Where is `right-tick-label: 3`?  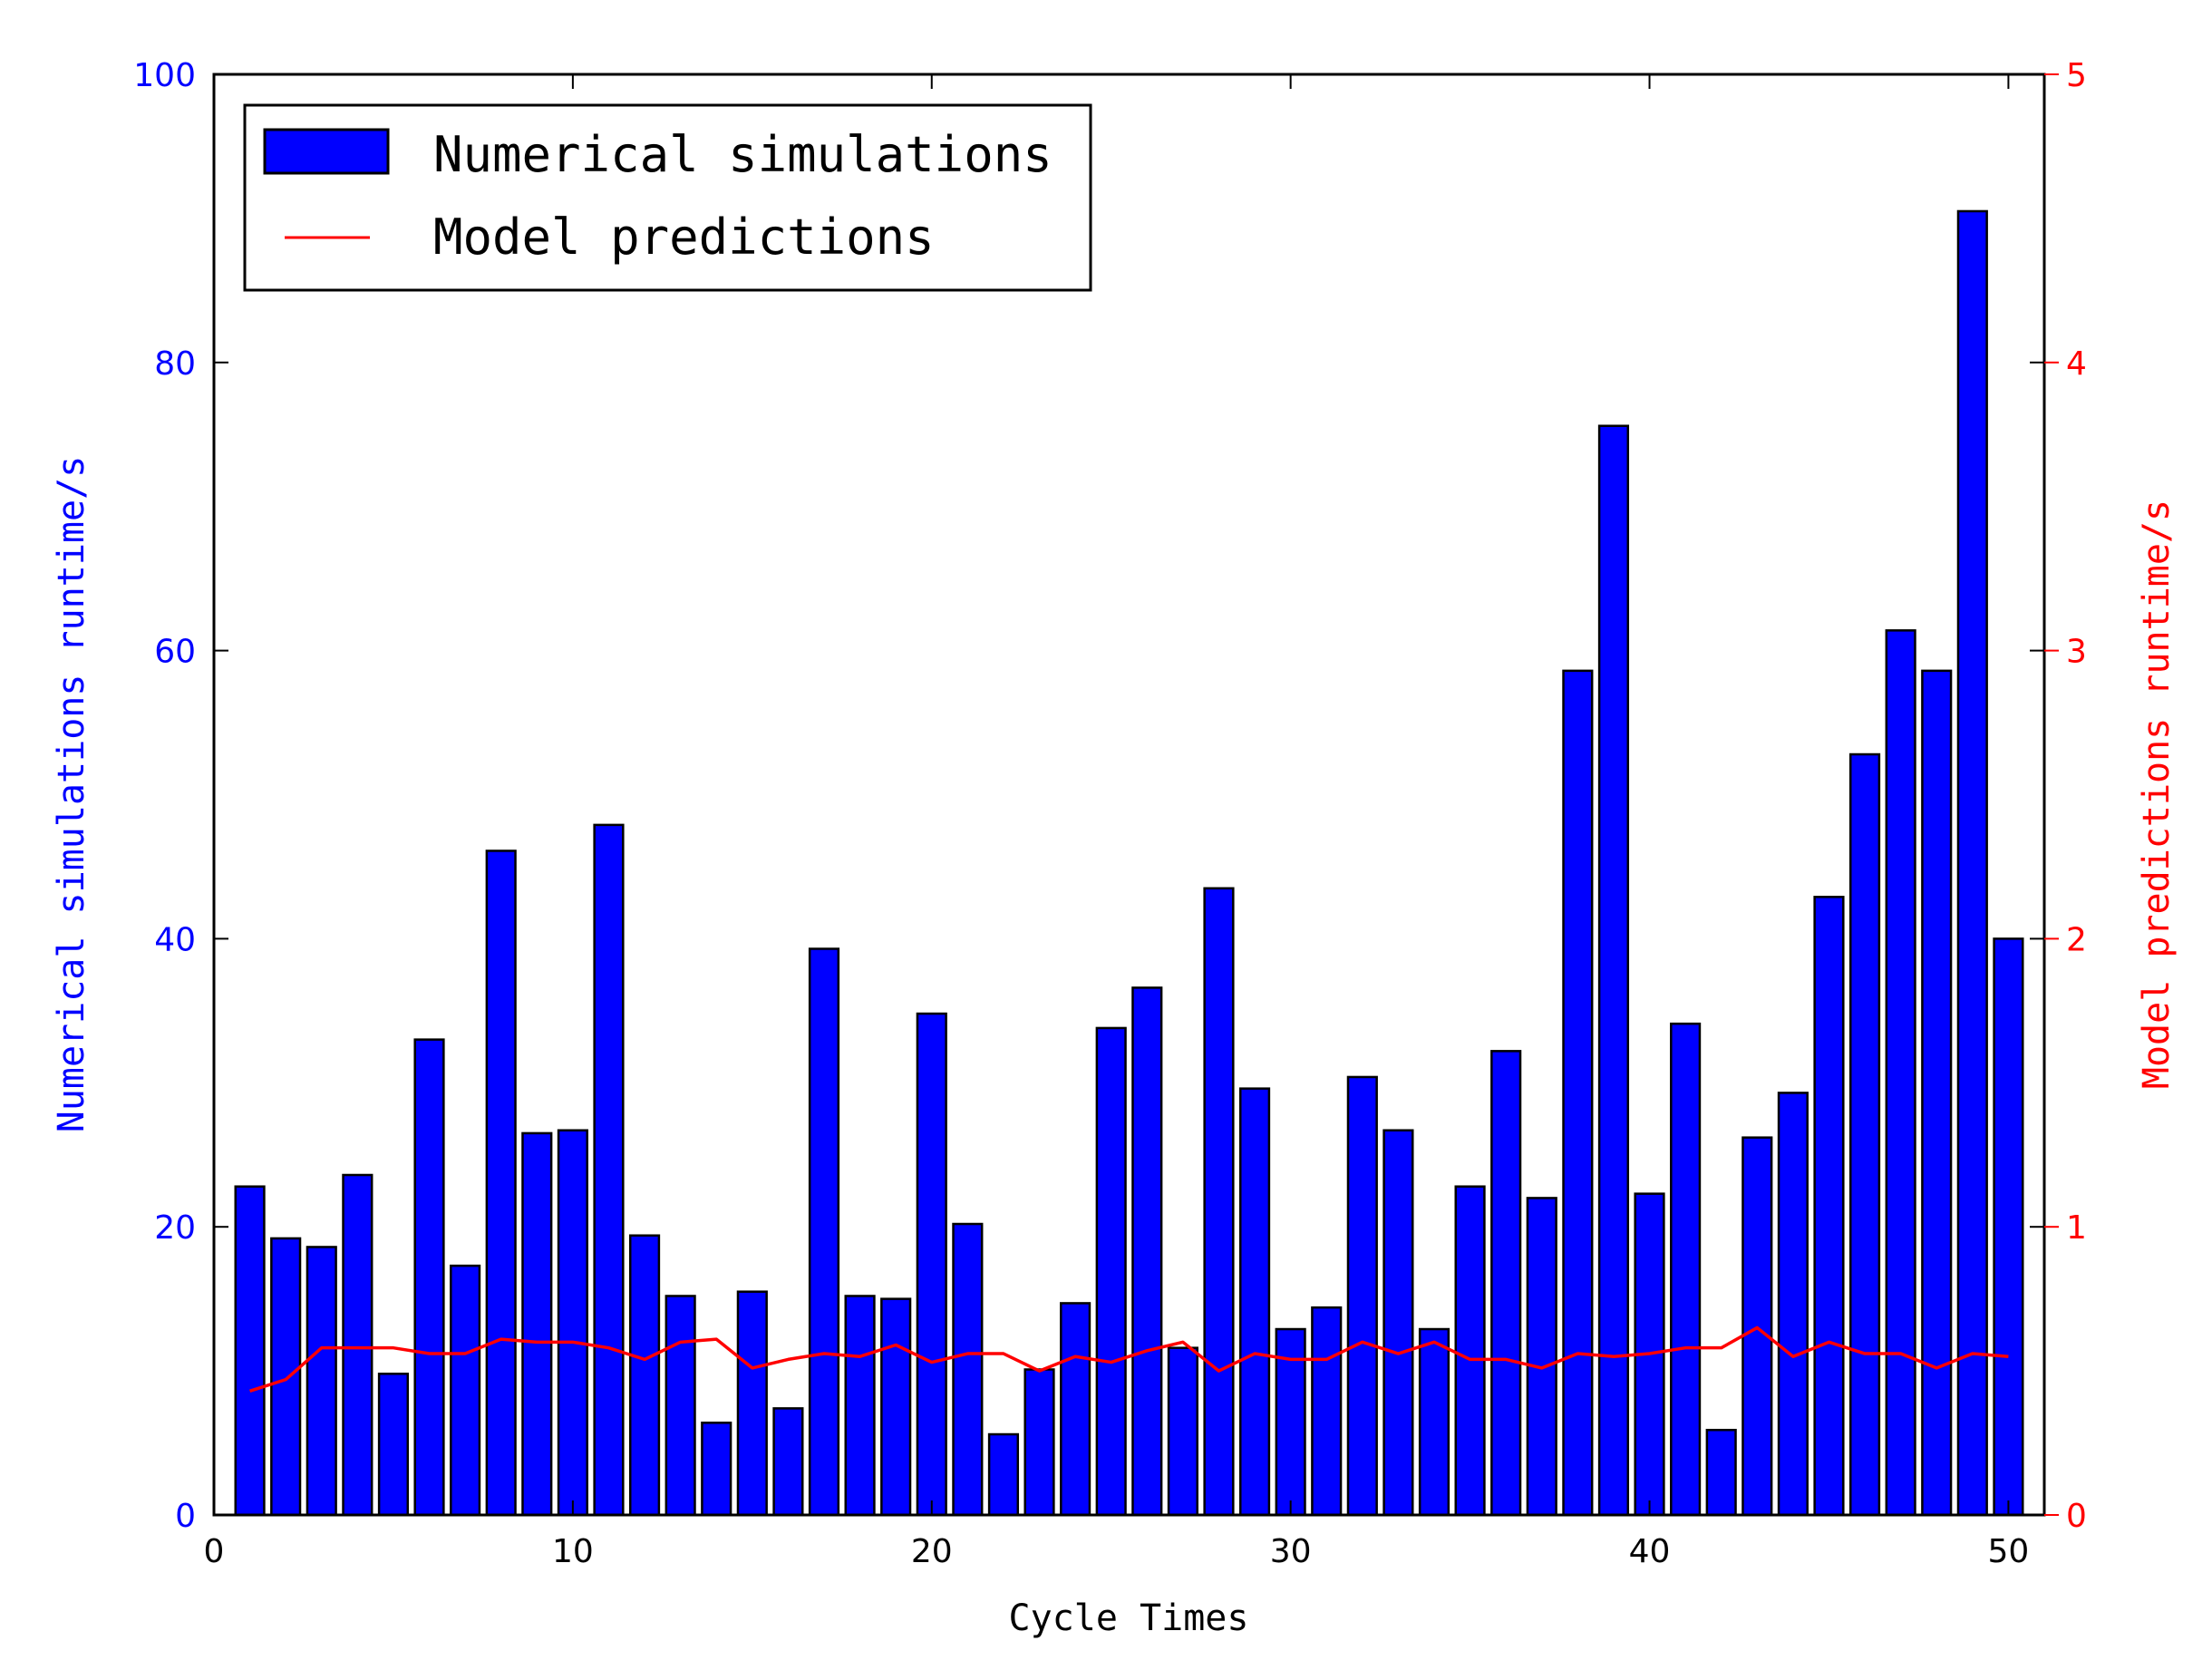 right-tick-label: 3 is located at coordinates (2076, 652).